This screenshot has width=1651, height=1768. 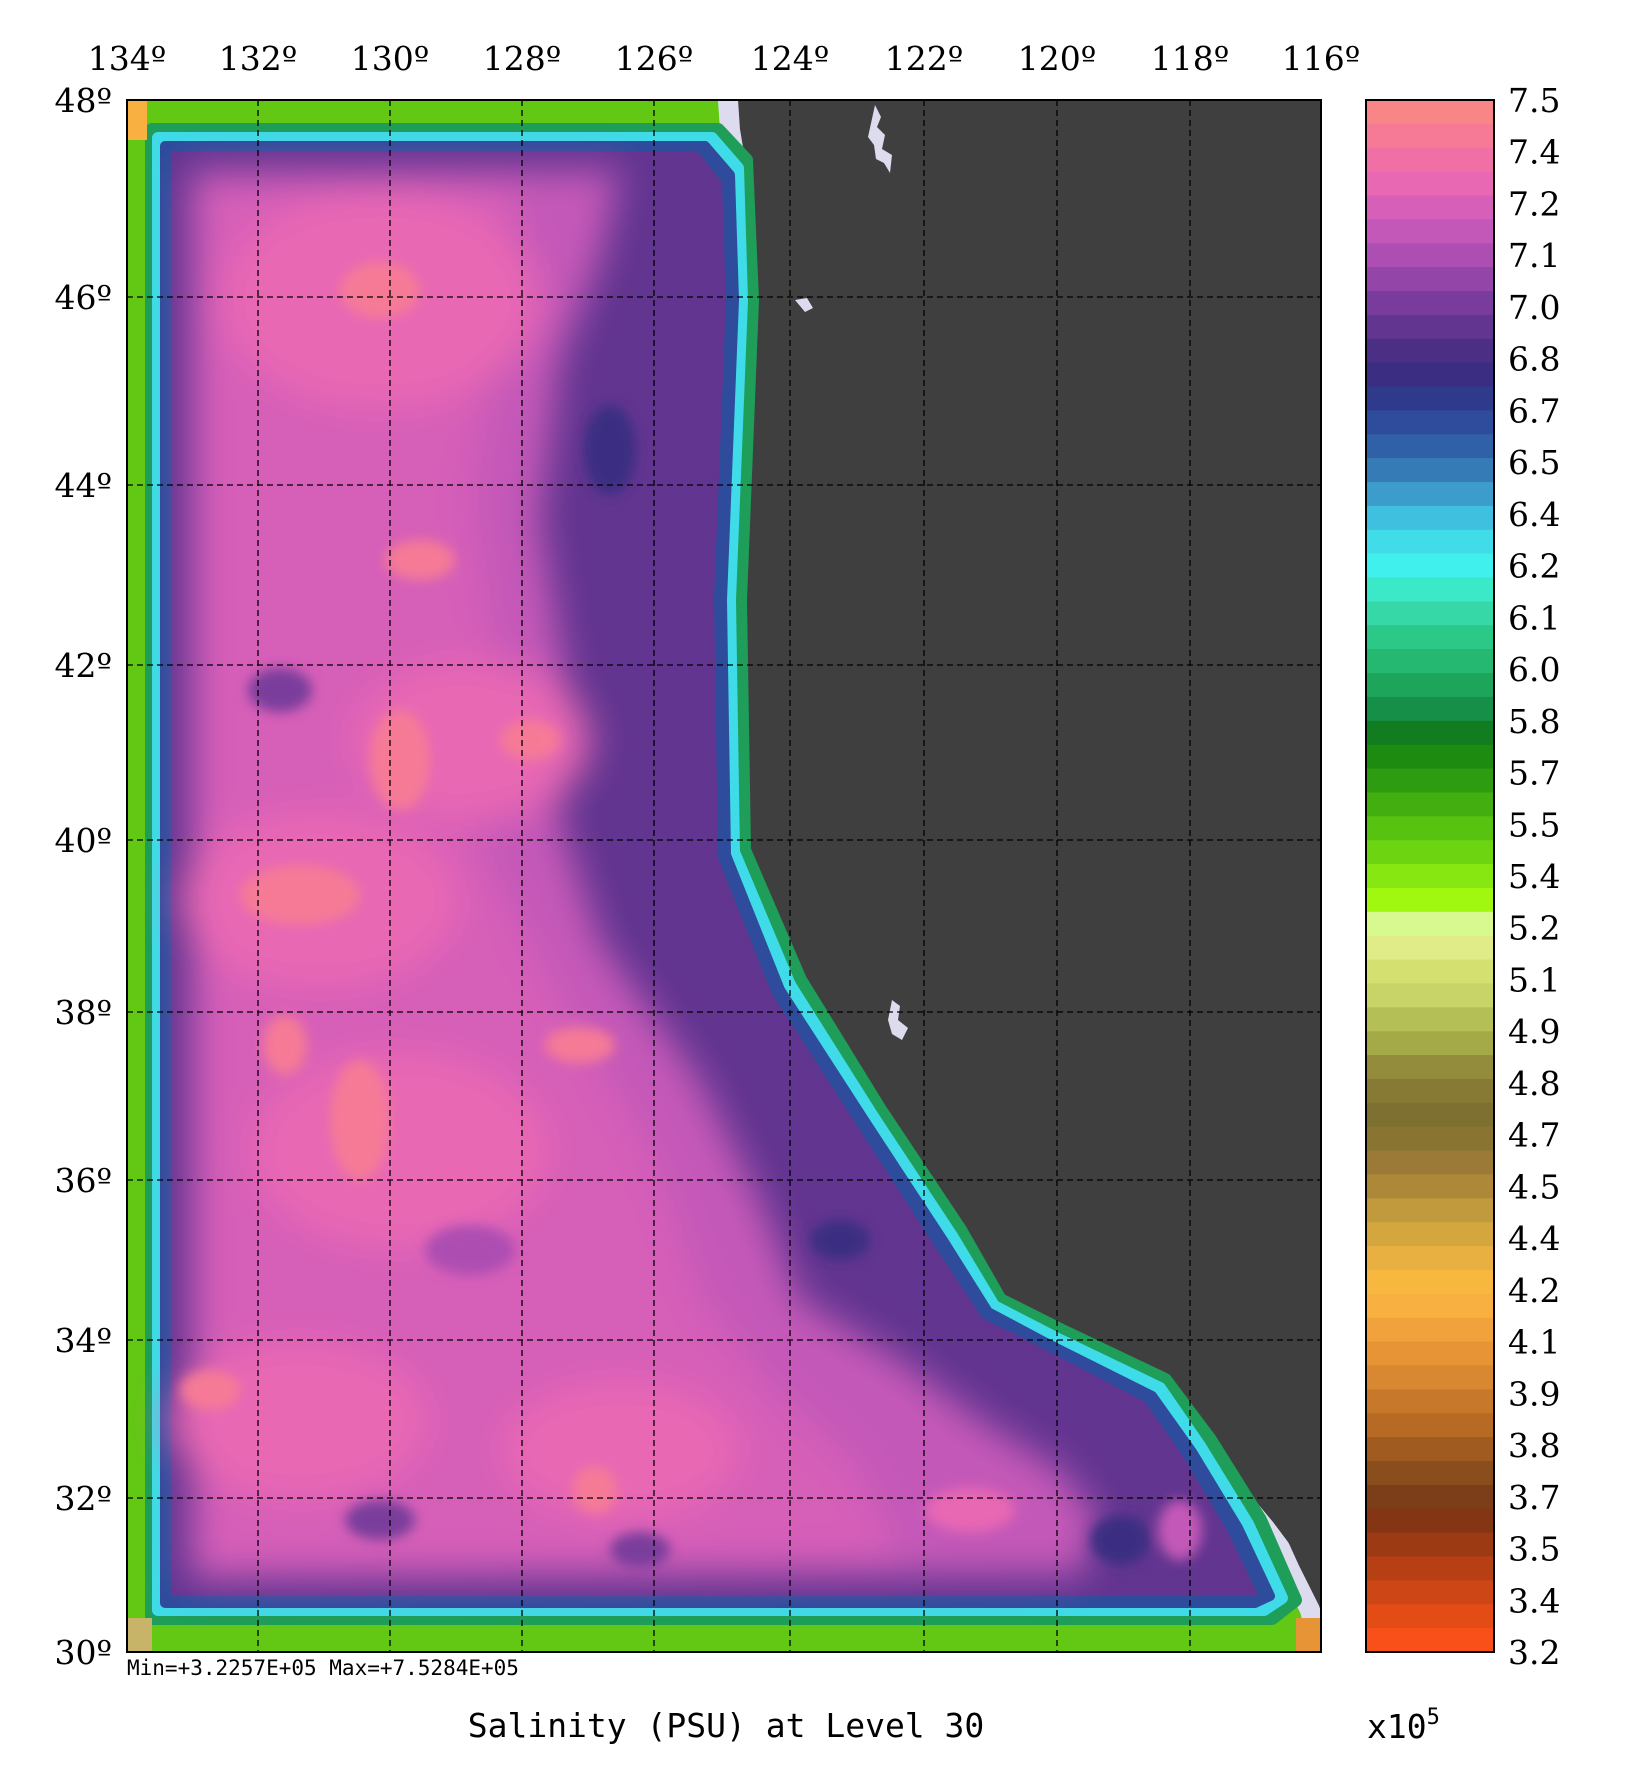 I want to click on latitude-label: 38º, so click(x=83, y=1012).